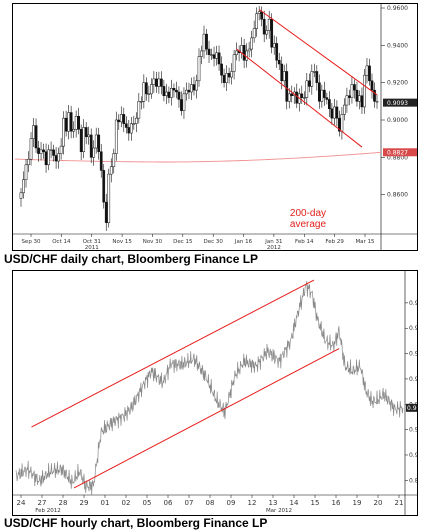 Image resolution: width=447 pixels, height=532 pixels. Describe the element at coordinates (198, 157) in the screenshot. I see `ma-200-line` at that location.